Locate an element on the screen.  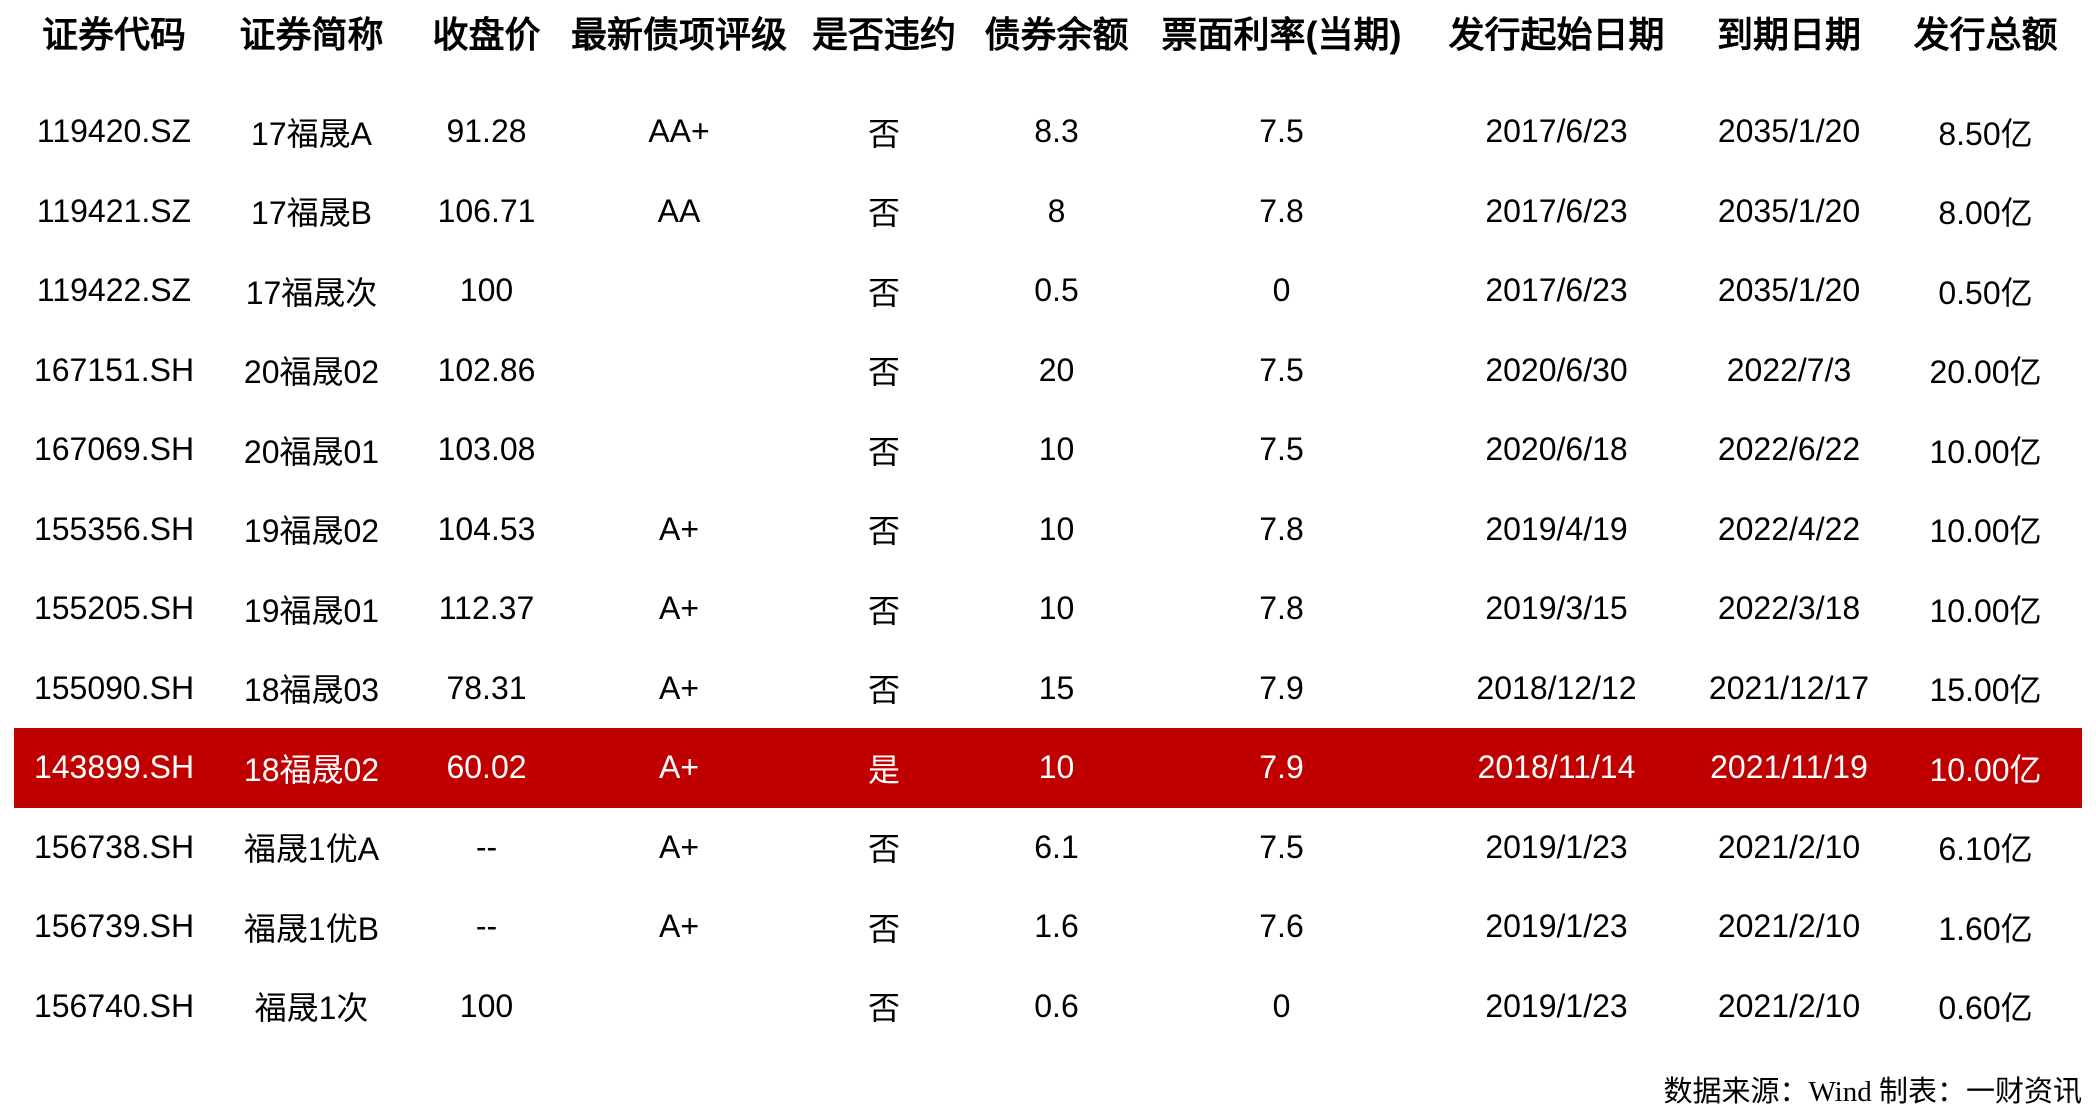
cell-issue_start: 2018/11/14 is located at coordinates (1556, 767).